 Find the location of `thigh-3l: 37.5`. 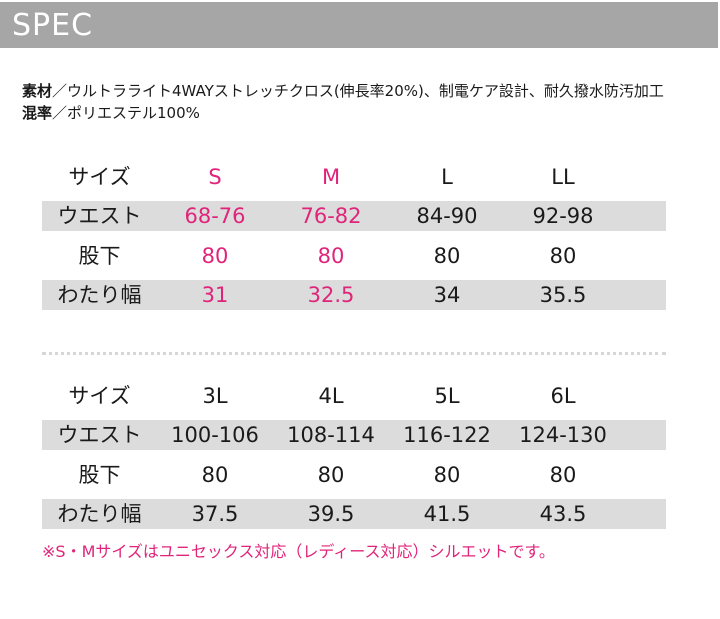

thigh-3l: 37.5 is located at coordinates (215, 514).